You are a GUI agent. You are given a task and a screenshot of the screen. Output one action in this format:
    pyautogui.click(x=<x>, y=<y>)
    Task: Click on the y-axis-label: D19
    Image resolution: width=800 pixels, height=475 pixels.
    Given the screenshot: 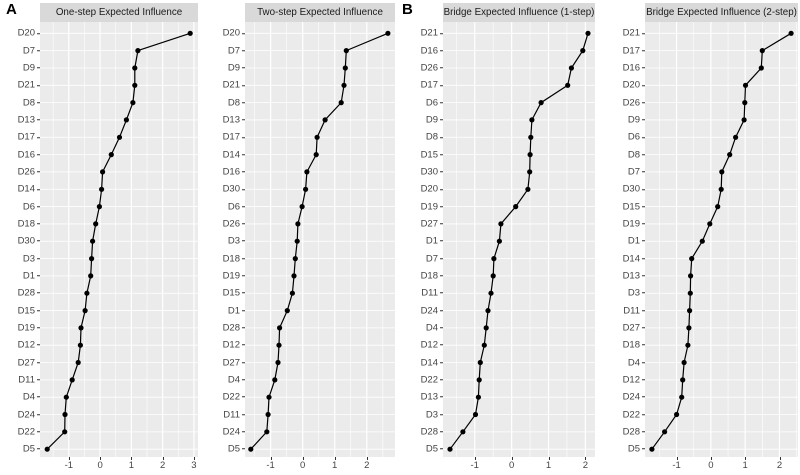 What is the action you would take?
    pyautogui.click(x=234, y=276)
    